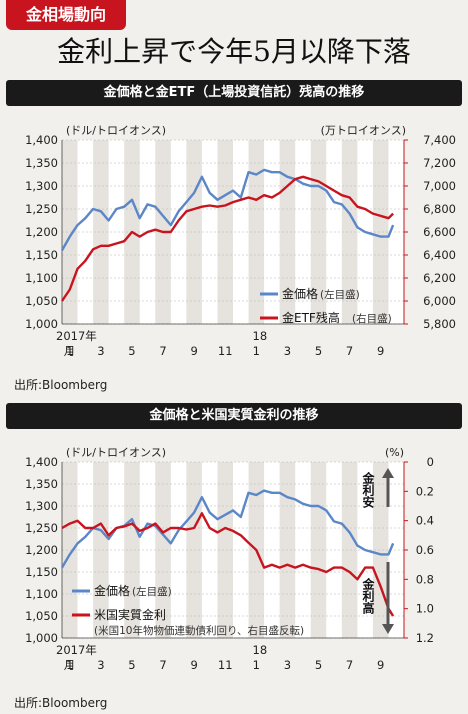  Describe the element at coordinates (425, 638) in the screenshot. I see `right-tick-label: 1.2` at that location.